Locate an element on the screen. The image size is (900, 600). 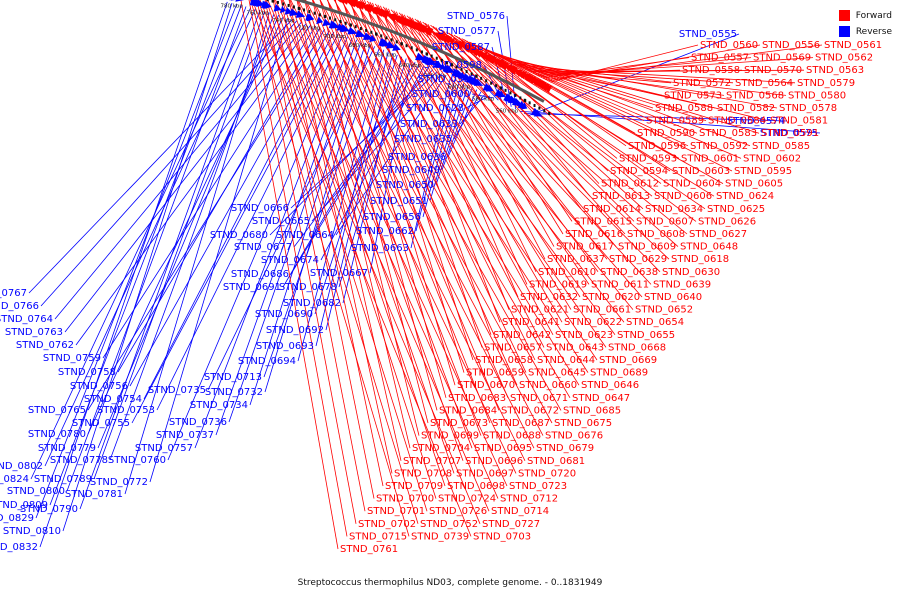
legend-forward-label: Forward is located at coordinates (873, 15).